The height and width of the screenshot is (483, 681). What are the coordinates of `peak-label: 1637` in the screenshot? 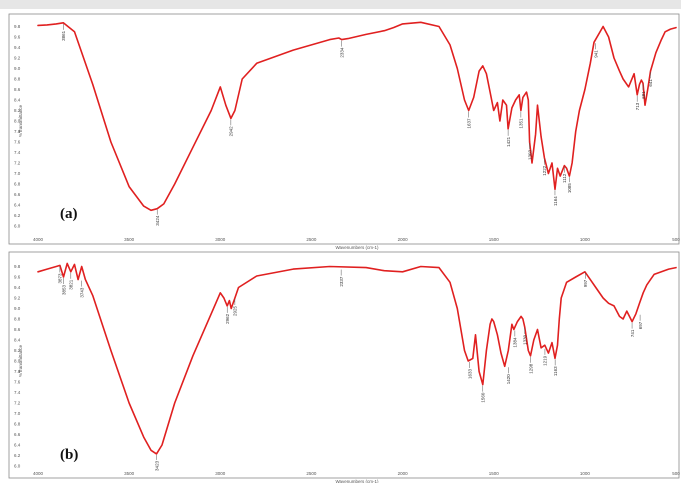 It's located at (469, 123).